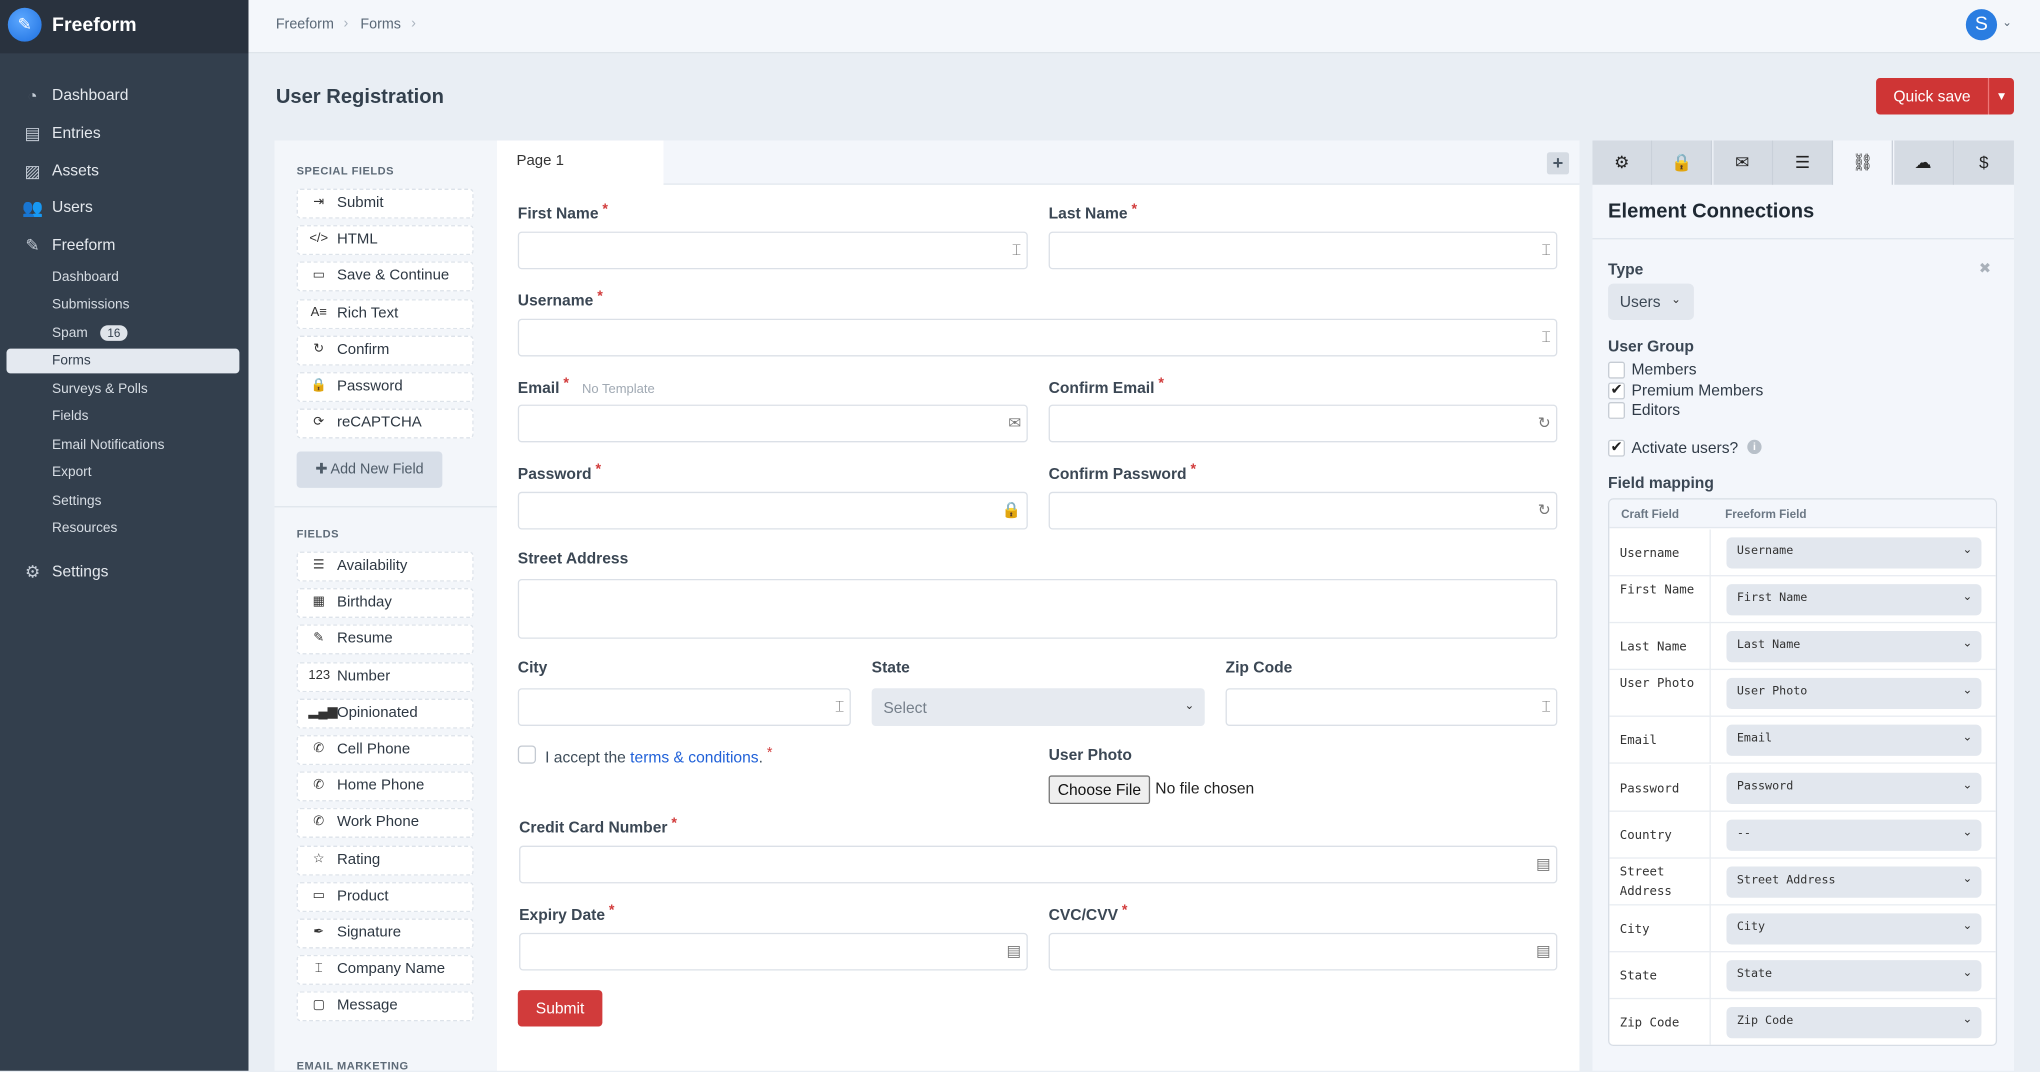  Describe the element at coordinates (1923, 162) in the screenshot. I see `tab-cloud-upload: ☁` at that location.